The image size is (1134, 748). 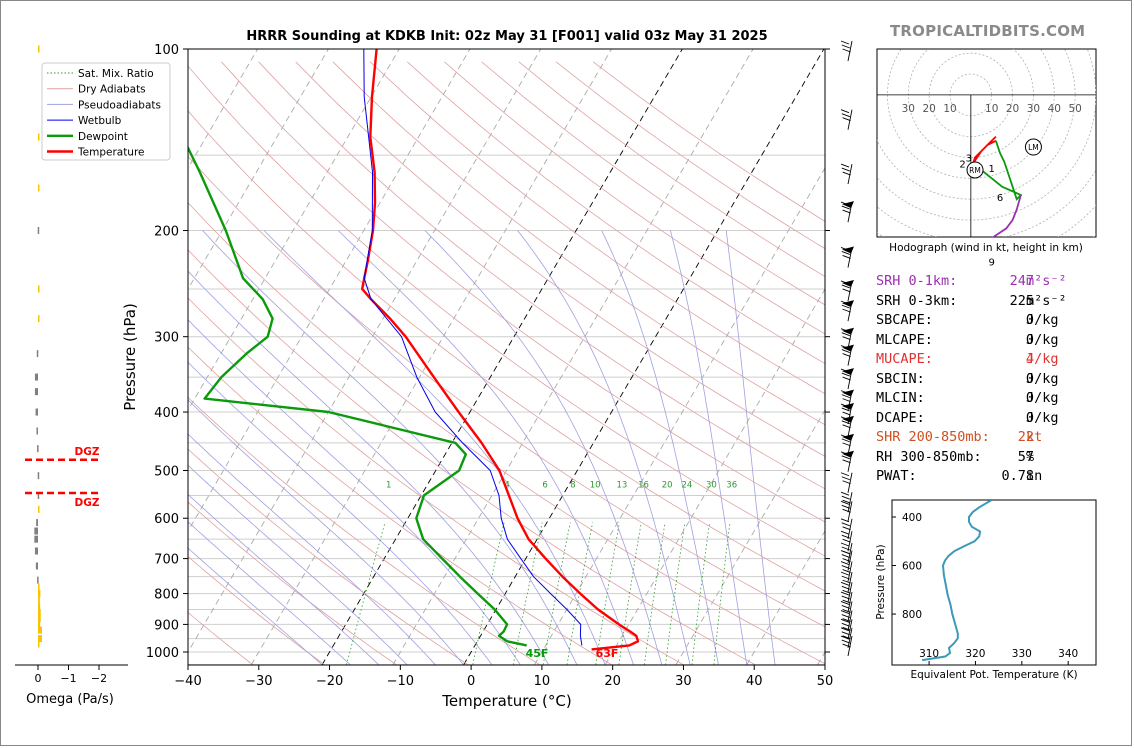 What do you see at coordinates (986, 419) in the screenshot?
I see `stat-row: DCAPE: 0 J/kg` at bounding box center [986, 419].